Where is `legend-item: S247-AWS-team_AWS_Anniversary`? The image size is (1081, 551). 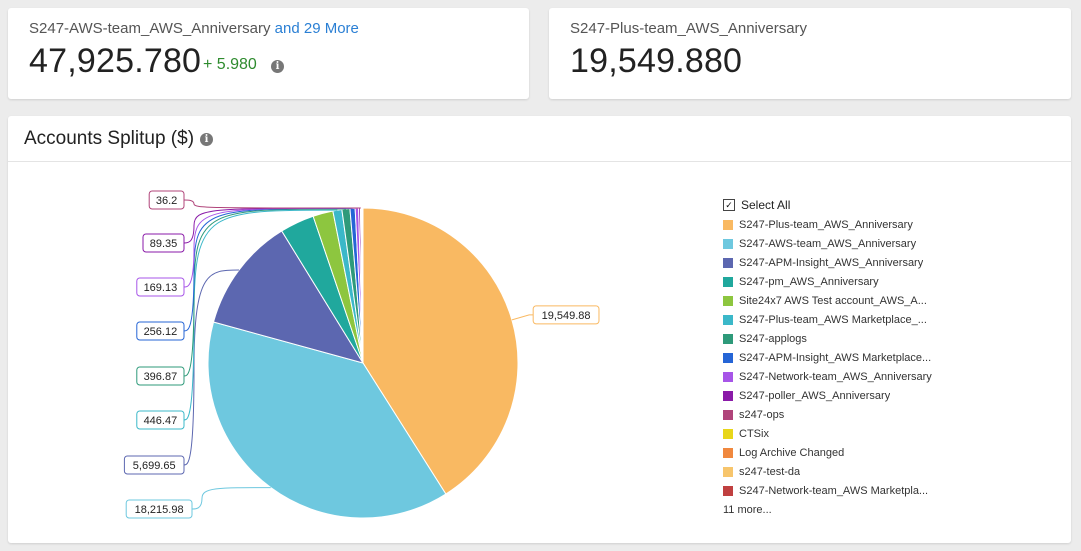
legend-item: S247-AWS-team_AWS_Anniversary is located at coordinates (843, 243).